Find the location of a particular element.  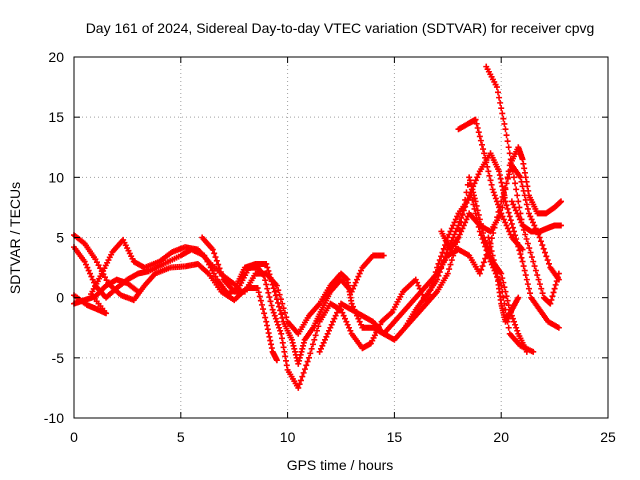

x-tick-label: 20 is located at coordinates (501, 437).